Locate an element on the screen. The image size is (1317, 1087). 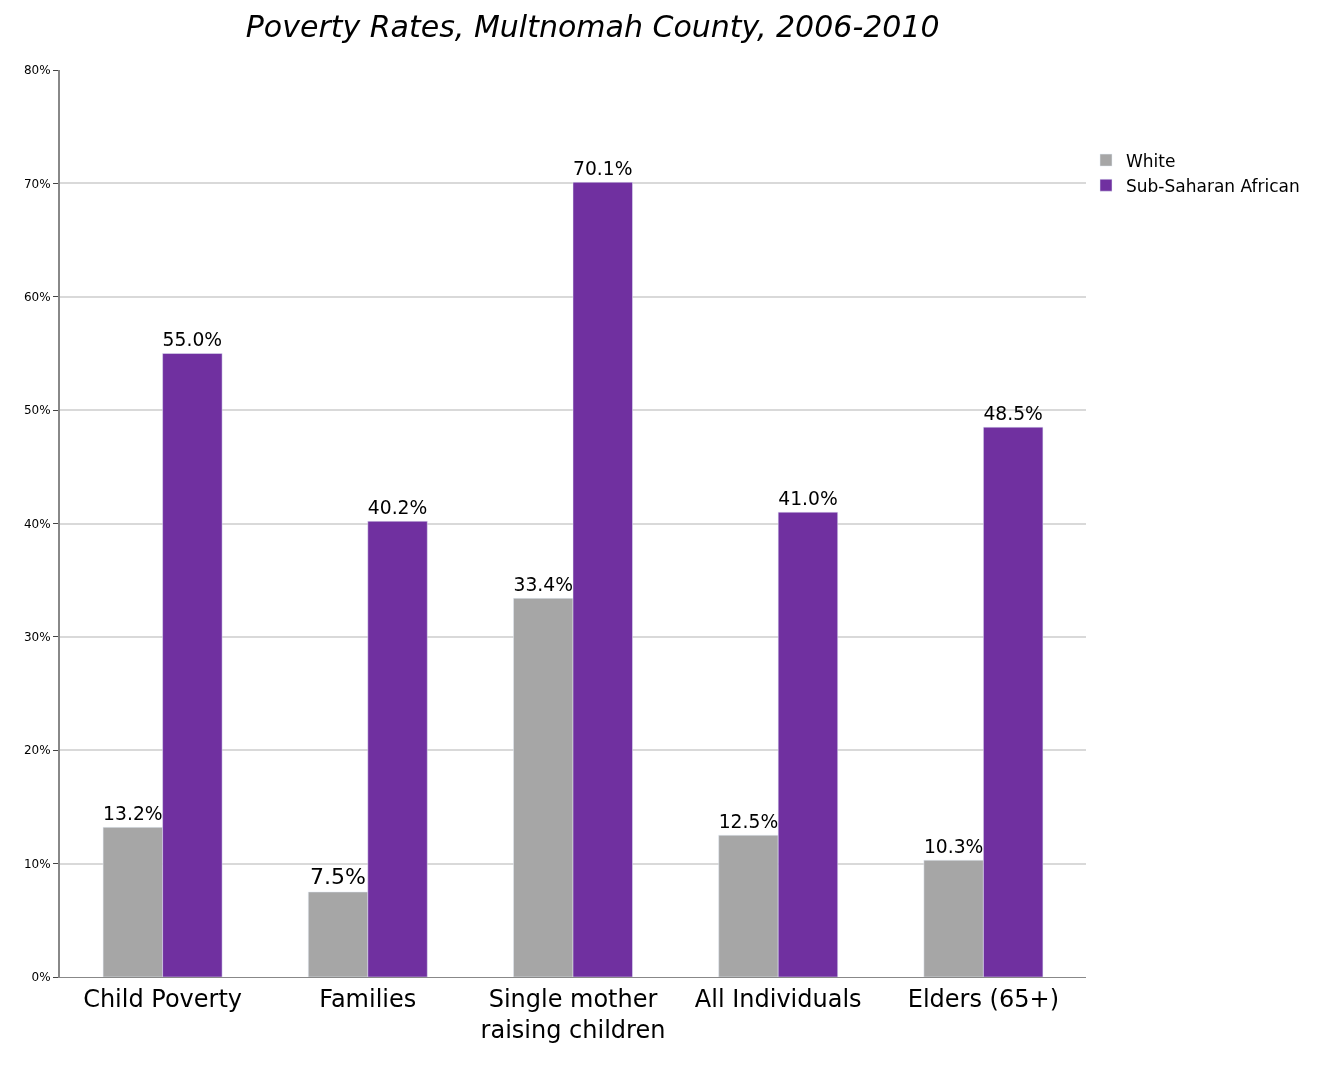
y-tick-label: 70% is located at coordinates (37, 183).